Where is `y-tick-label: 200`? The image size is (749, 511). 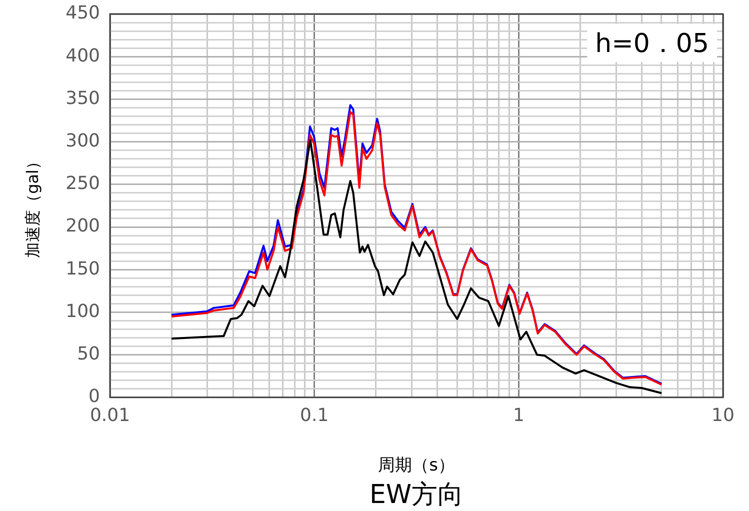
y-tick-label: 200 is located at coordinates (83, 226).